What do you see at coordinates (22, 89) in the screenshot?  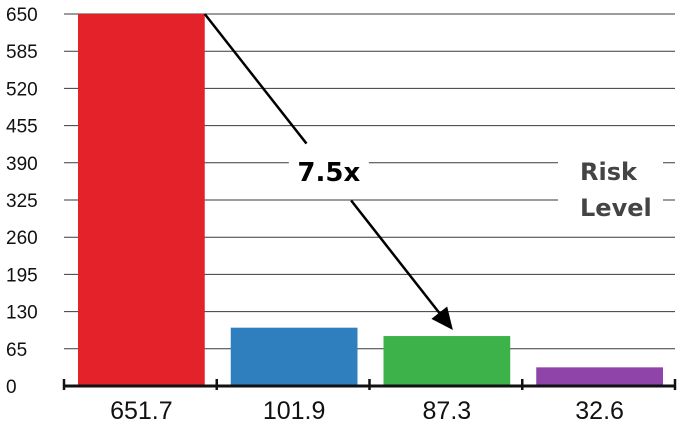 I see `y-tick-label: 520` at bounding box center [22, 89].